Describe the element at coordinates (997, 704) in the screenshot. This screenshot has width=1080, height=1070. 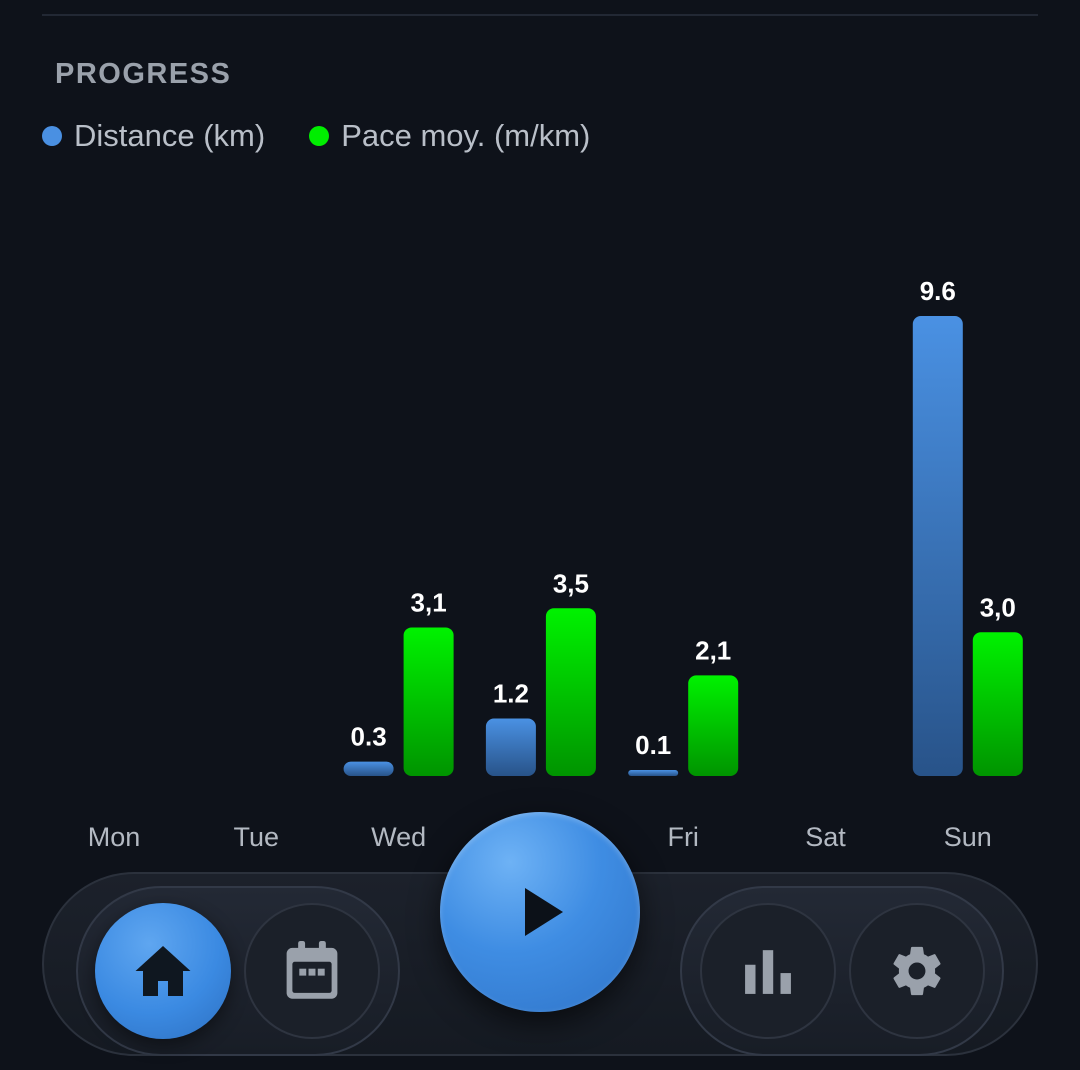
I see `bar-pace-sun` at that location.